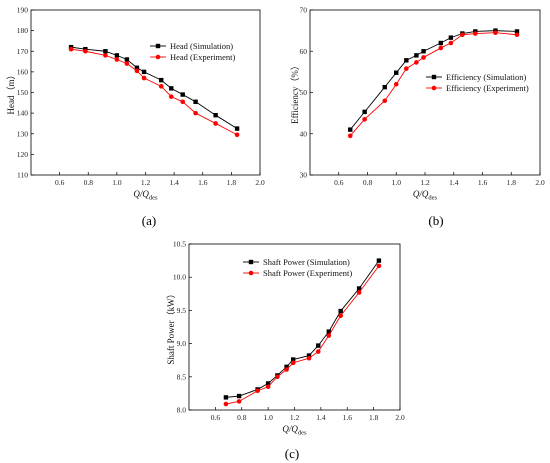 This screenshot has height=463, width=550. Describe the element at coordinates (295, 92) in the screenshot. I see `y-axis-label: Efficiency（%）` at that location.